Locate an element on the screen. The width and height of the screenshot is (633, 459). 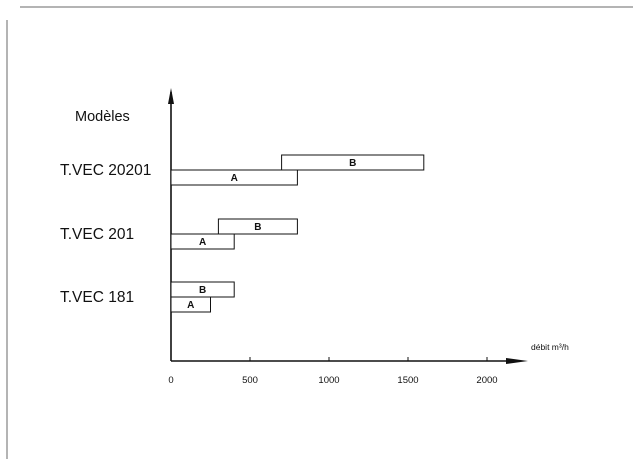
x-tick-label: 0 is located at coordinates (170, 380).